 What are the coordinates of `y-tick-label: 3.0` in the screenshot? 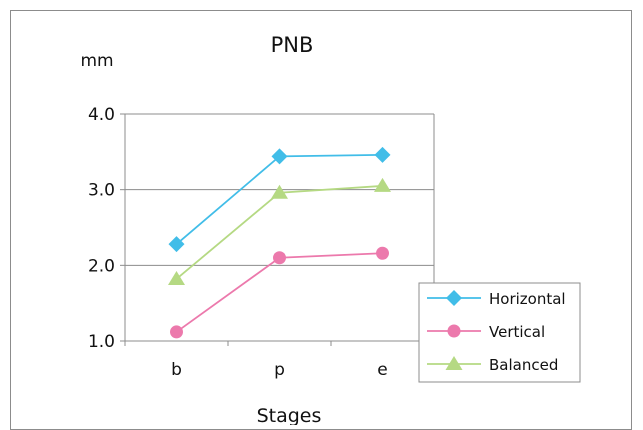 It's located at (101, 191).